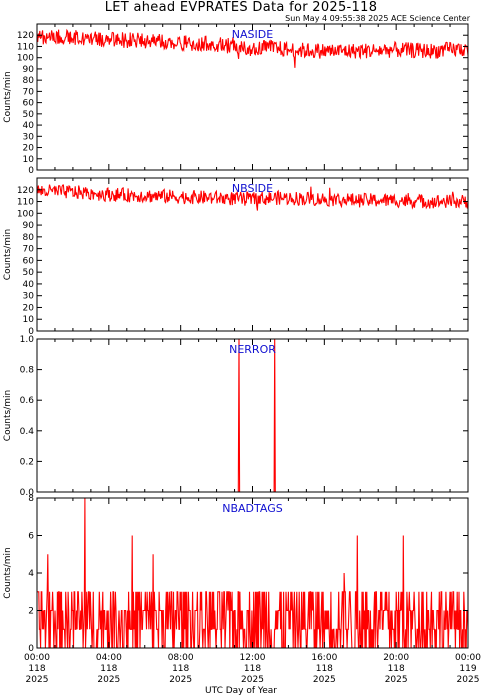  What do you see at coordinates (324, 658) in the screenshot?
I see `x-tick-label: 16:00` at bounding box center [324, 658].